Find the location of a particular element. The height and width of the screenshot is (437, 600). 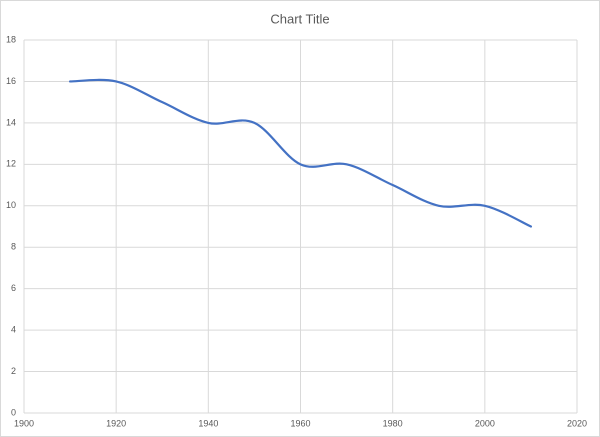

x-tick-label: 1980 is located at coordinates (393, 423).